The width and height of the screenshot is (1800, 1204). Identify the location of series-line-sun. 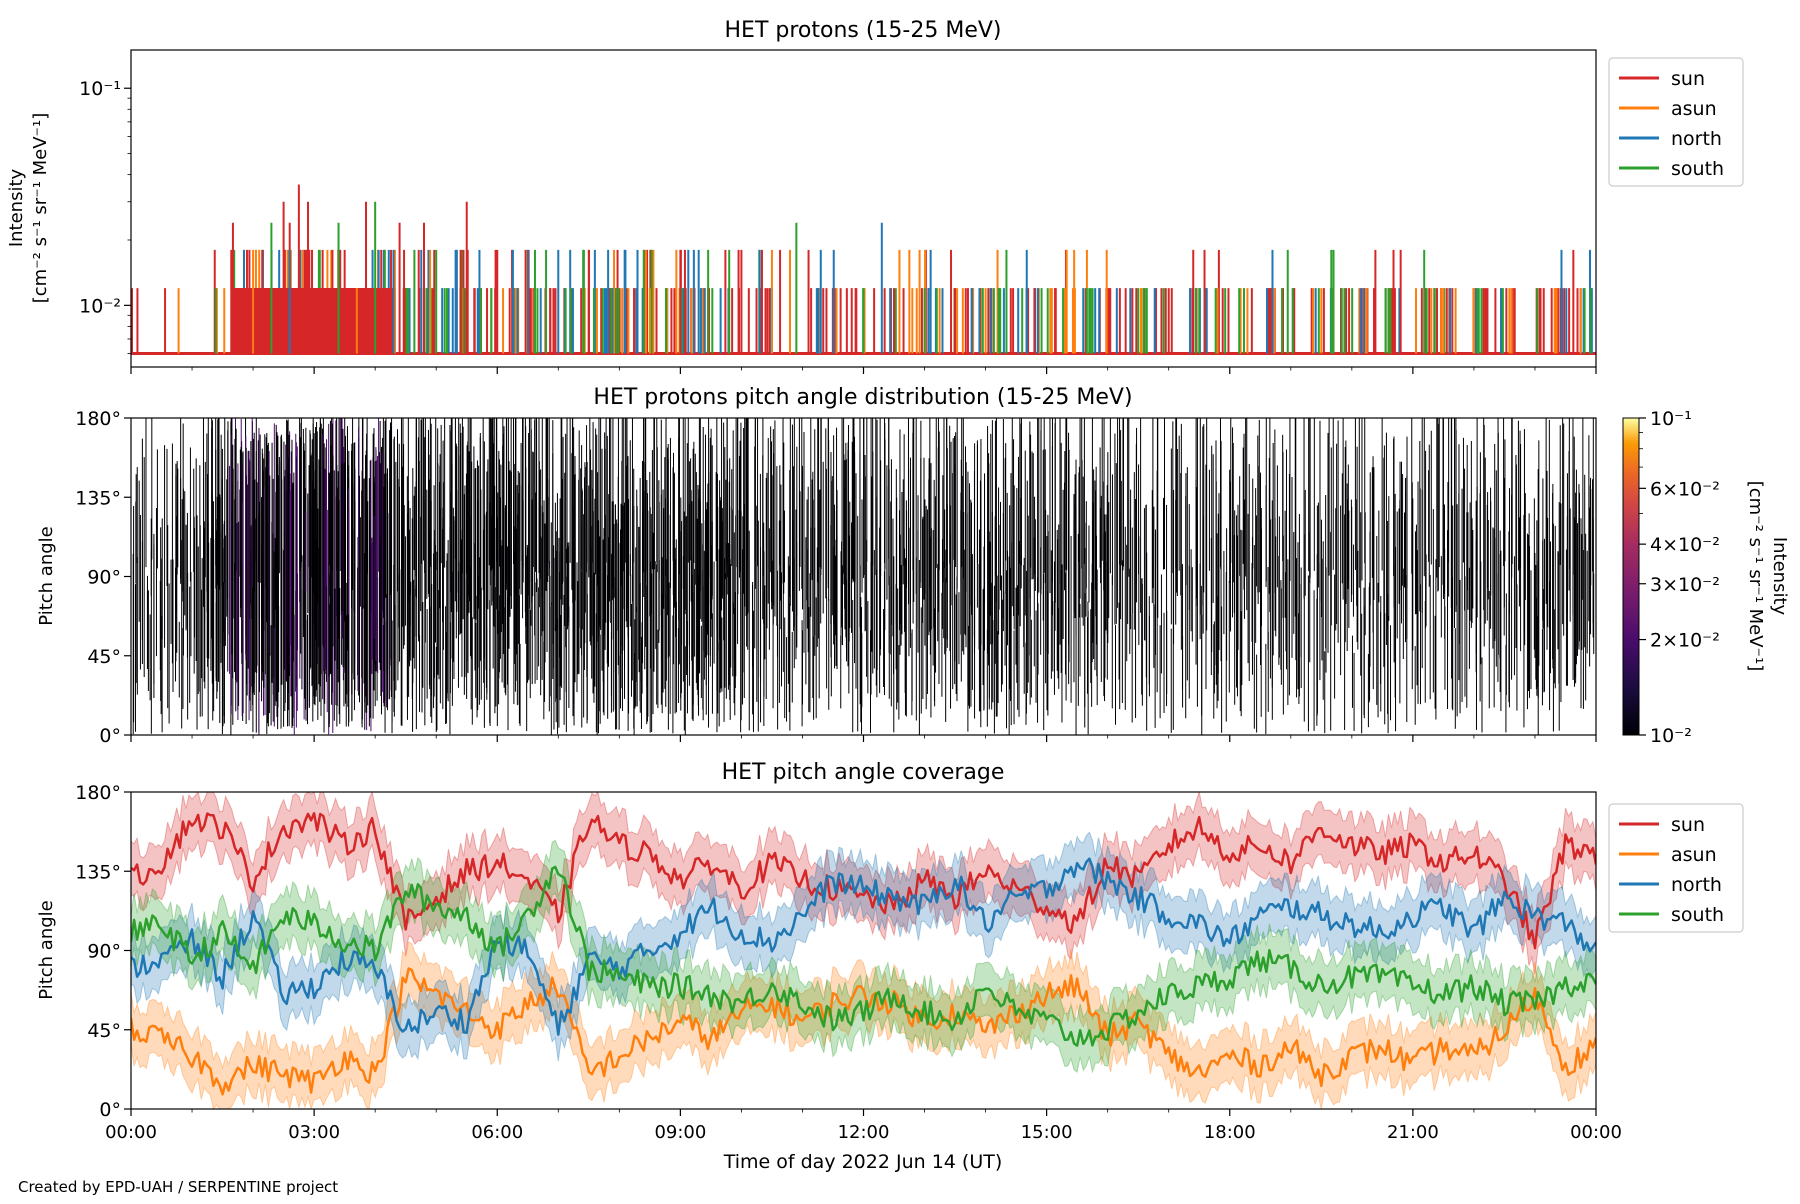
(863, 881).